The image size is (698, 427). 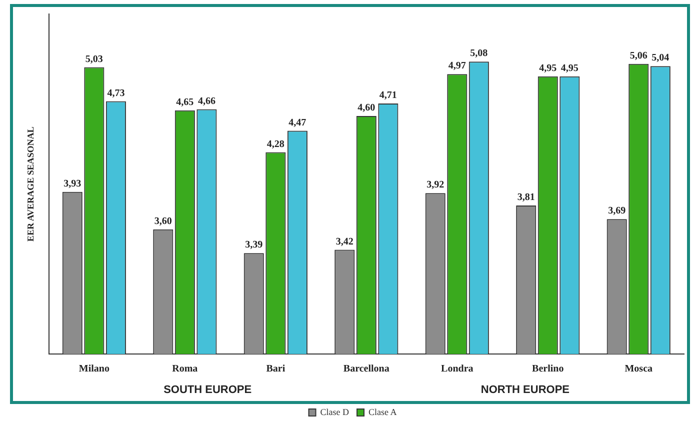 What do you see at coordinates (208, 390) in the screenshot?
I see `text: SOUTH EUROPE` at bounding box center [208, 390].